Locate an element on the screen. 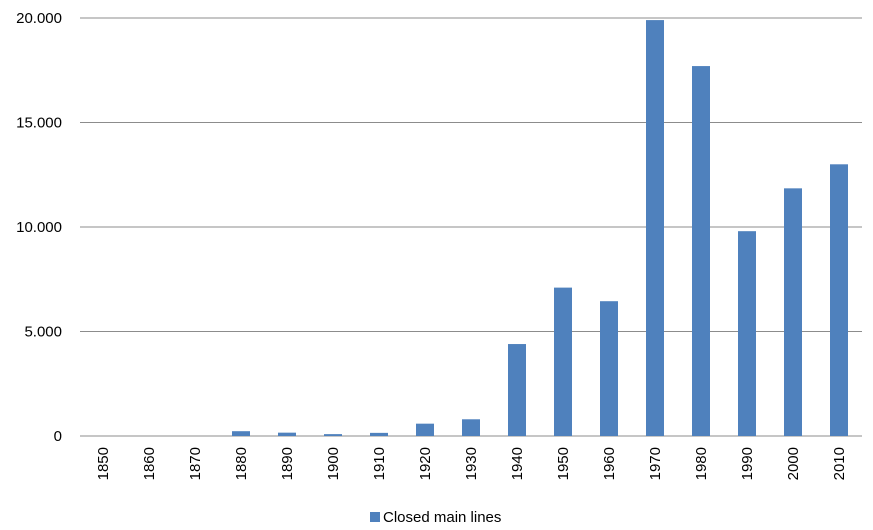  x-tick-label: 1910 is located at coordinates (379, 463).